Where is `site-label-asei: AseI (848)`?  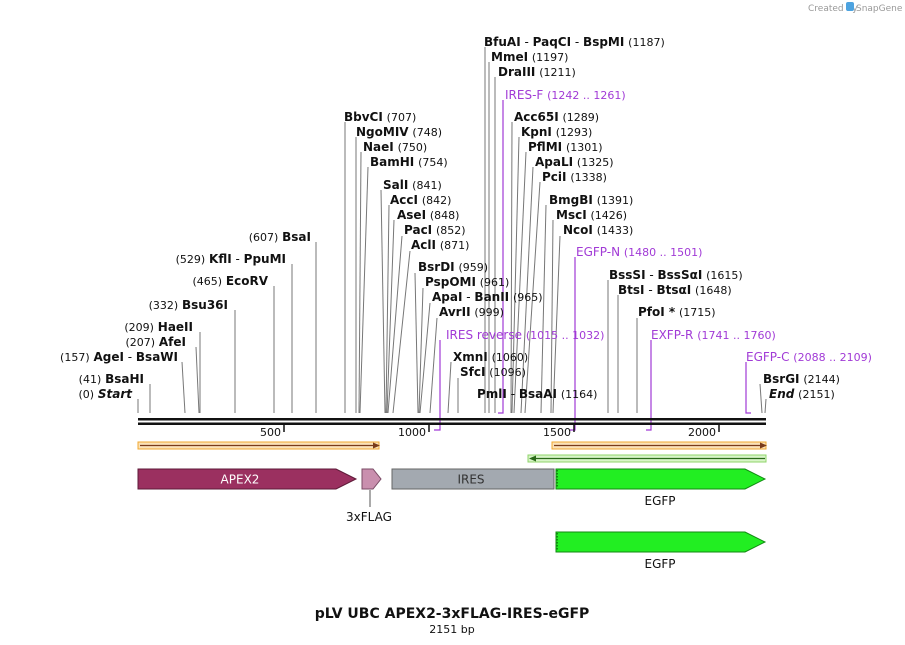 site-label-asei: AseI (848) is located at coordinates (428, 215).